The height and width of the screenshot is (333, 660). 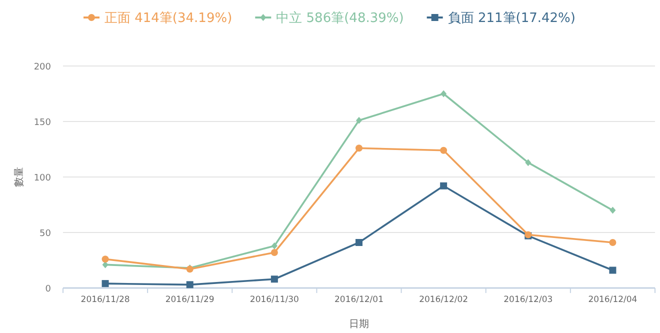 I want to click on x-tick-label: 2016/11/28, so click(x=105, y=300).